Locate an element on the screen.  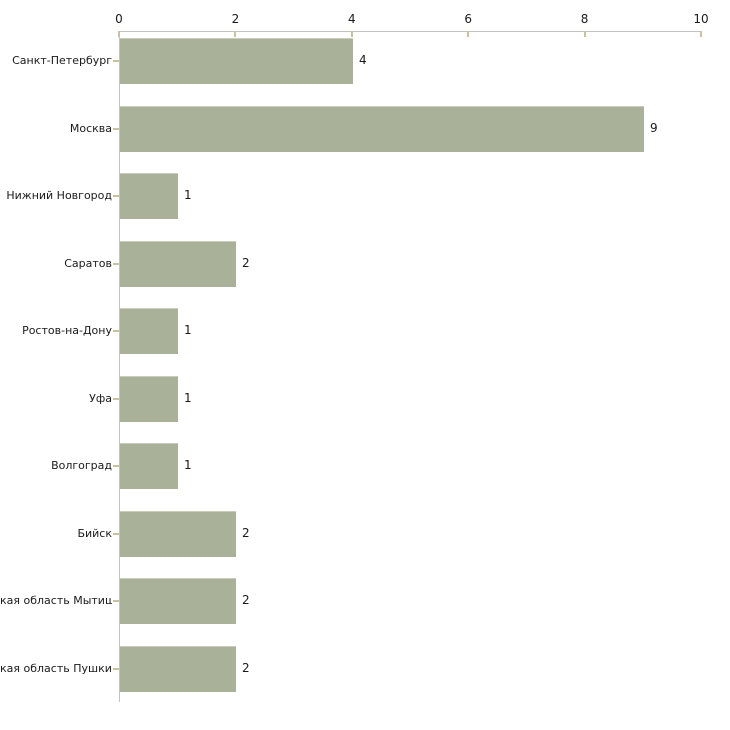
category-label: кая область Пушкино is located at coordinates (56, 668).